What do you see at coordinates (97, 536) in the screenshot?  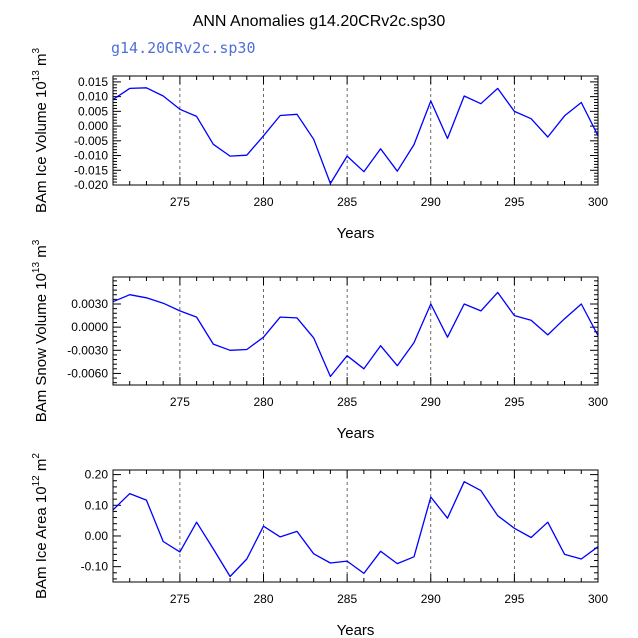 I see `y-tick-label: 0.00` at bounding box center [97, 536].